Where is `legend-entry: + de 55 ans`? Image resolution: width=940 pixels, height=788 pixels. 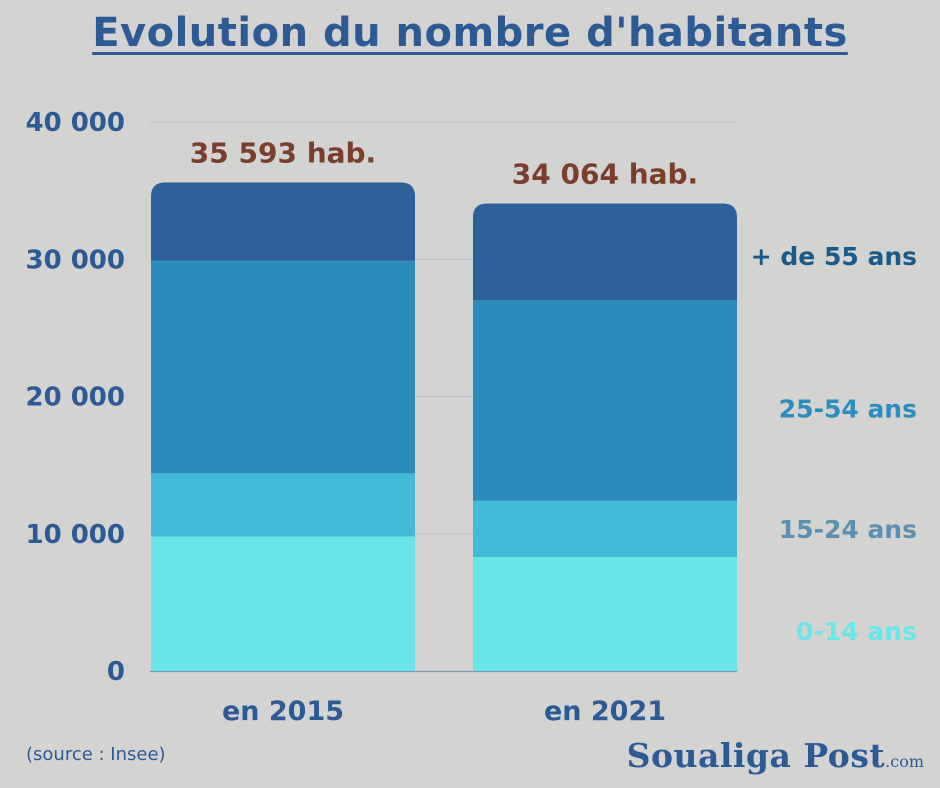 legend-entry: + de 55 ans is located at coordinates (834, 256).